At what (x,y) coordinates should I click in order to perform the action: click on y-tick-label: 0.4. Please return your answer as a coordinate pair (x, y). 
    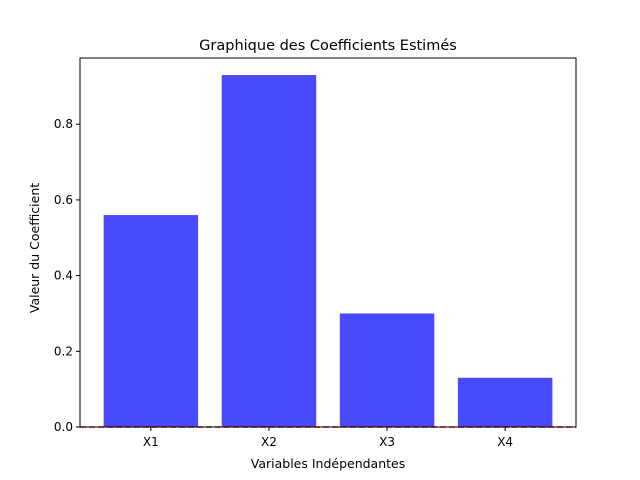
    Looking at the image, I should click on (63, 276).